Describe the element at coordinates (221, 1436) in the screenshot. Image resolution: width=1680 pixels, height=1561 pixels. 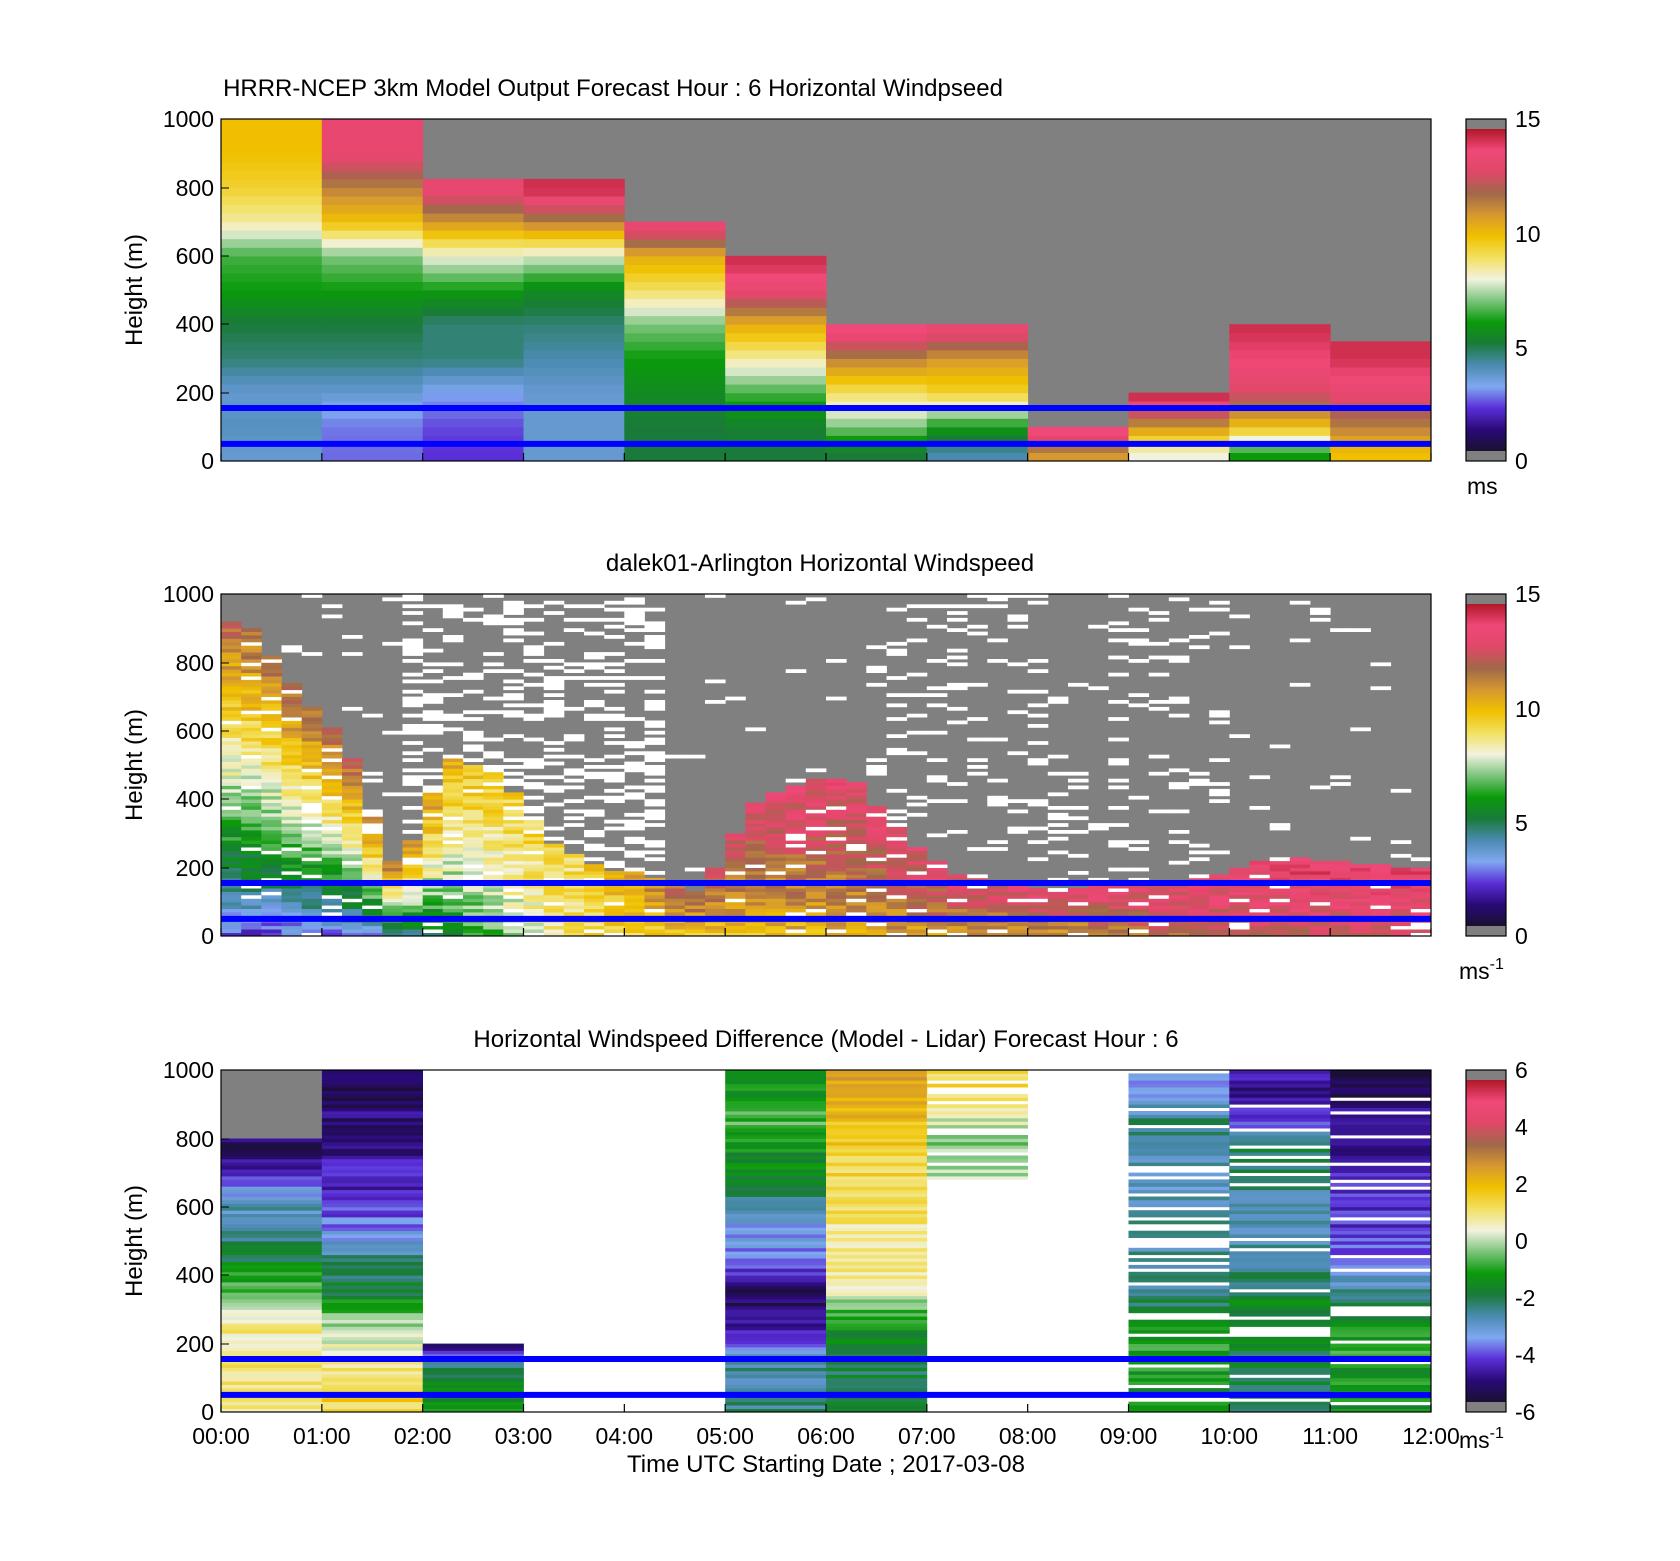
I see `xtick-label: 00:00` at that location.